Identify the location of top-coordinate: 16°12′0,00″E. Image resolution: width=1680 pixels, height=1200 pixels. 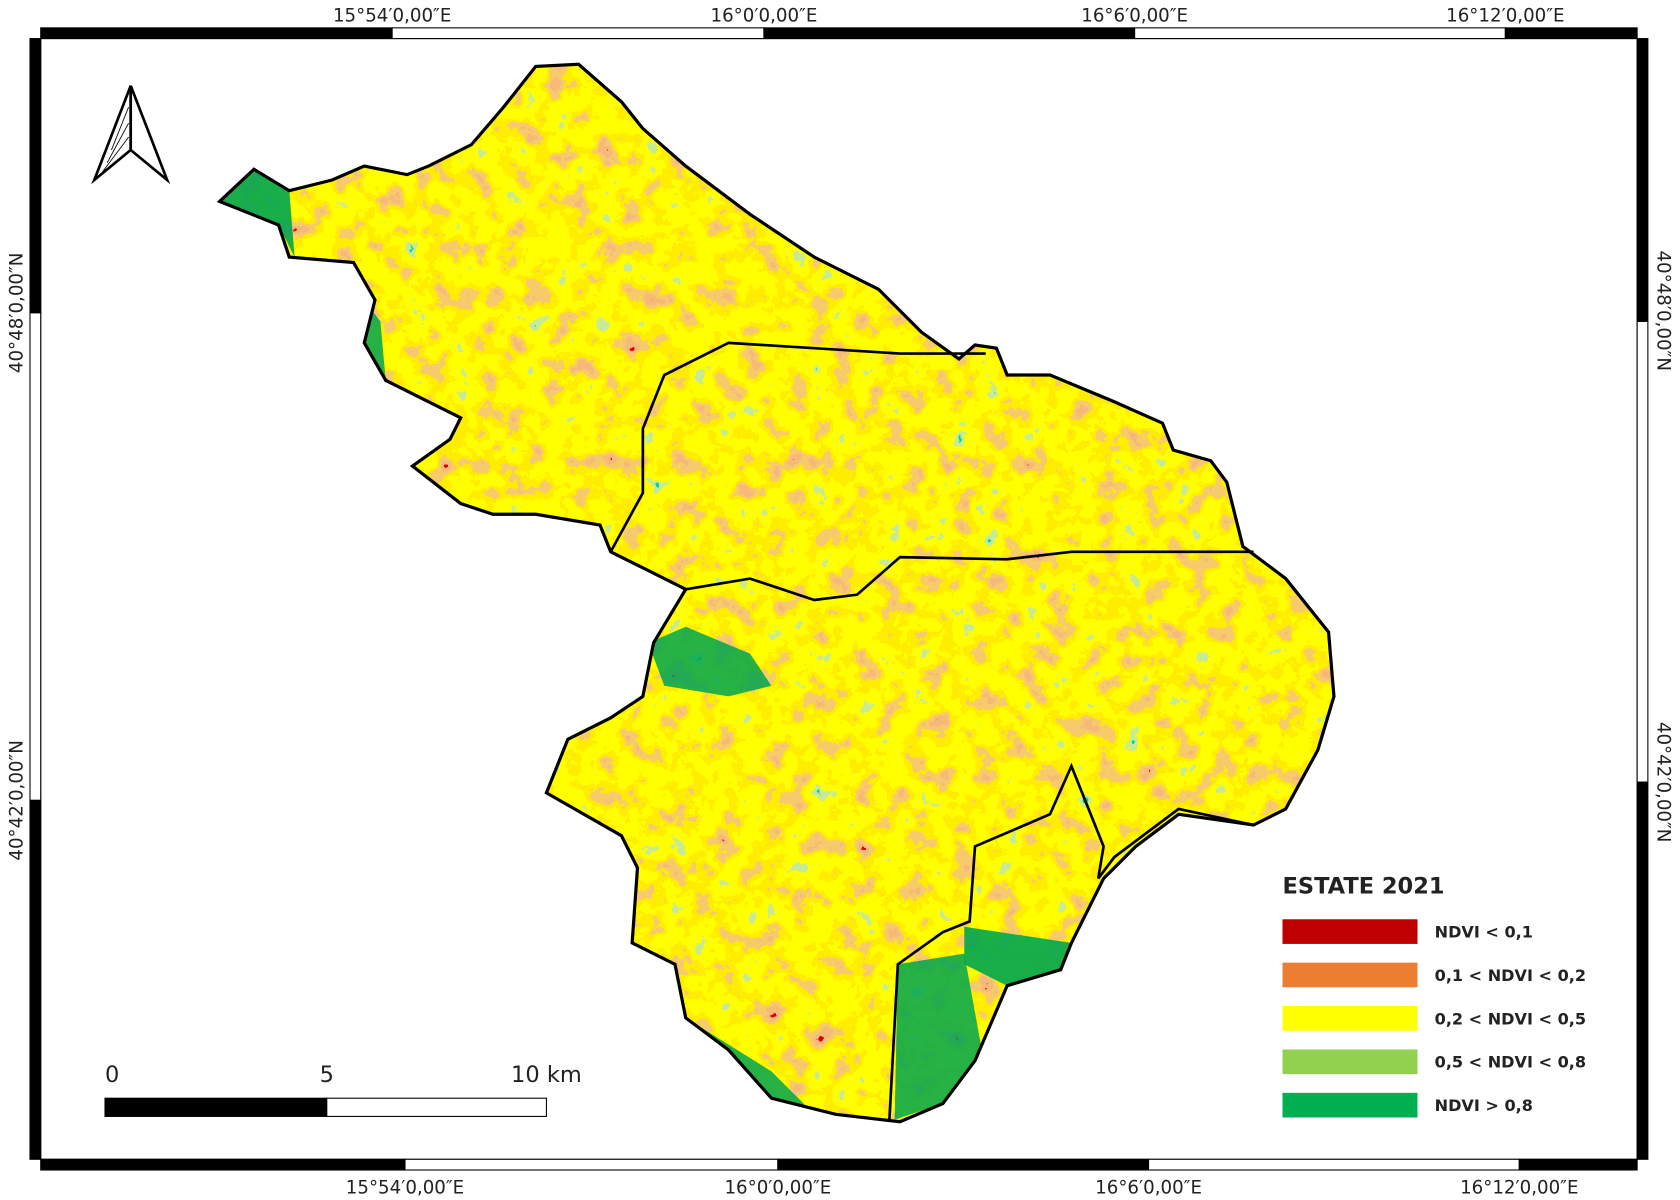
(1505, 15).